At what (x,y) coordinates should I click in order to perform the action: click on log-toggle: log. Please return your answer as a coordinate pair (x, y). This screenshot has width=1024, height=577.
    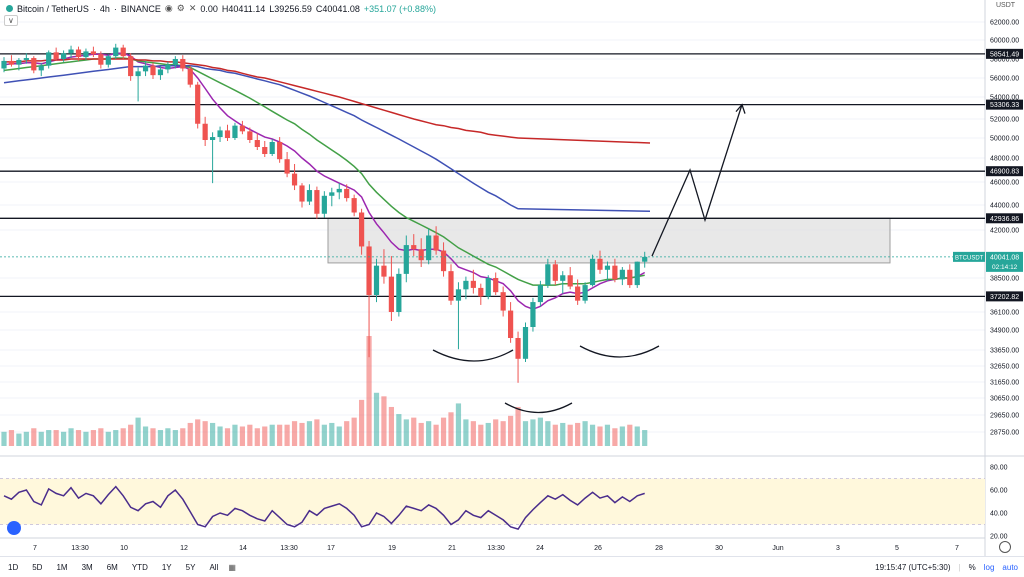
    Looking at the image, I should click on (989, 567).